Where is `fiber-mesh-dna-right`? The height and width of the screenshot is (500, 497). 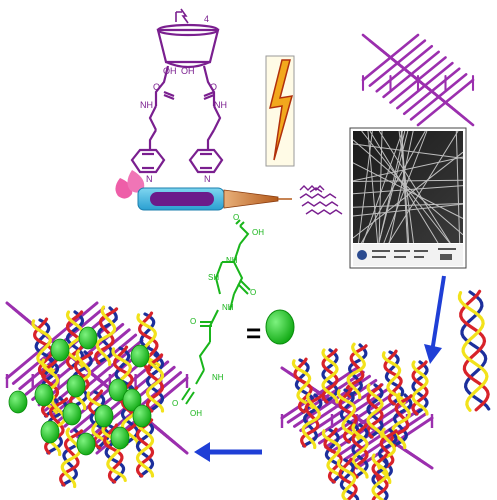
fiber-mesh-dna-right is located at coordinates (357, 421).